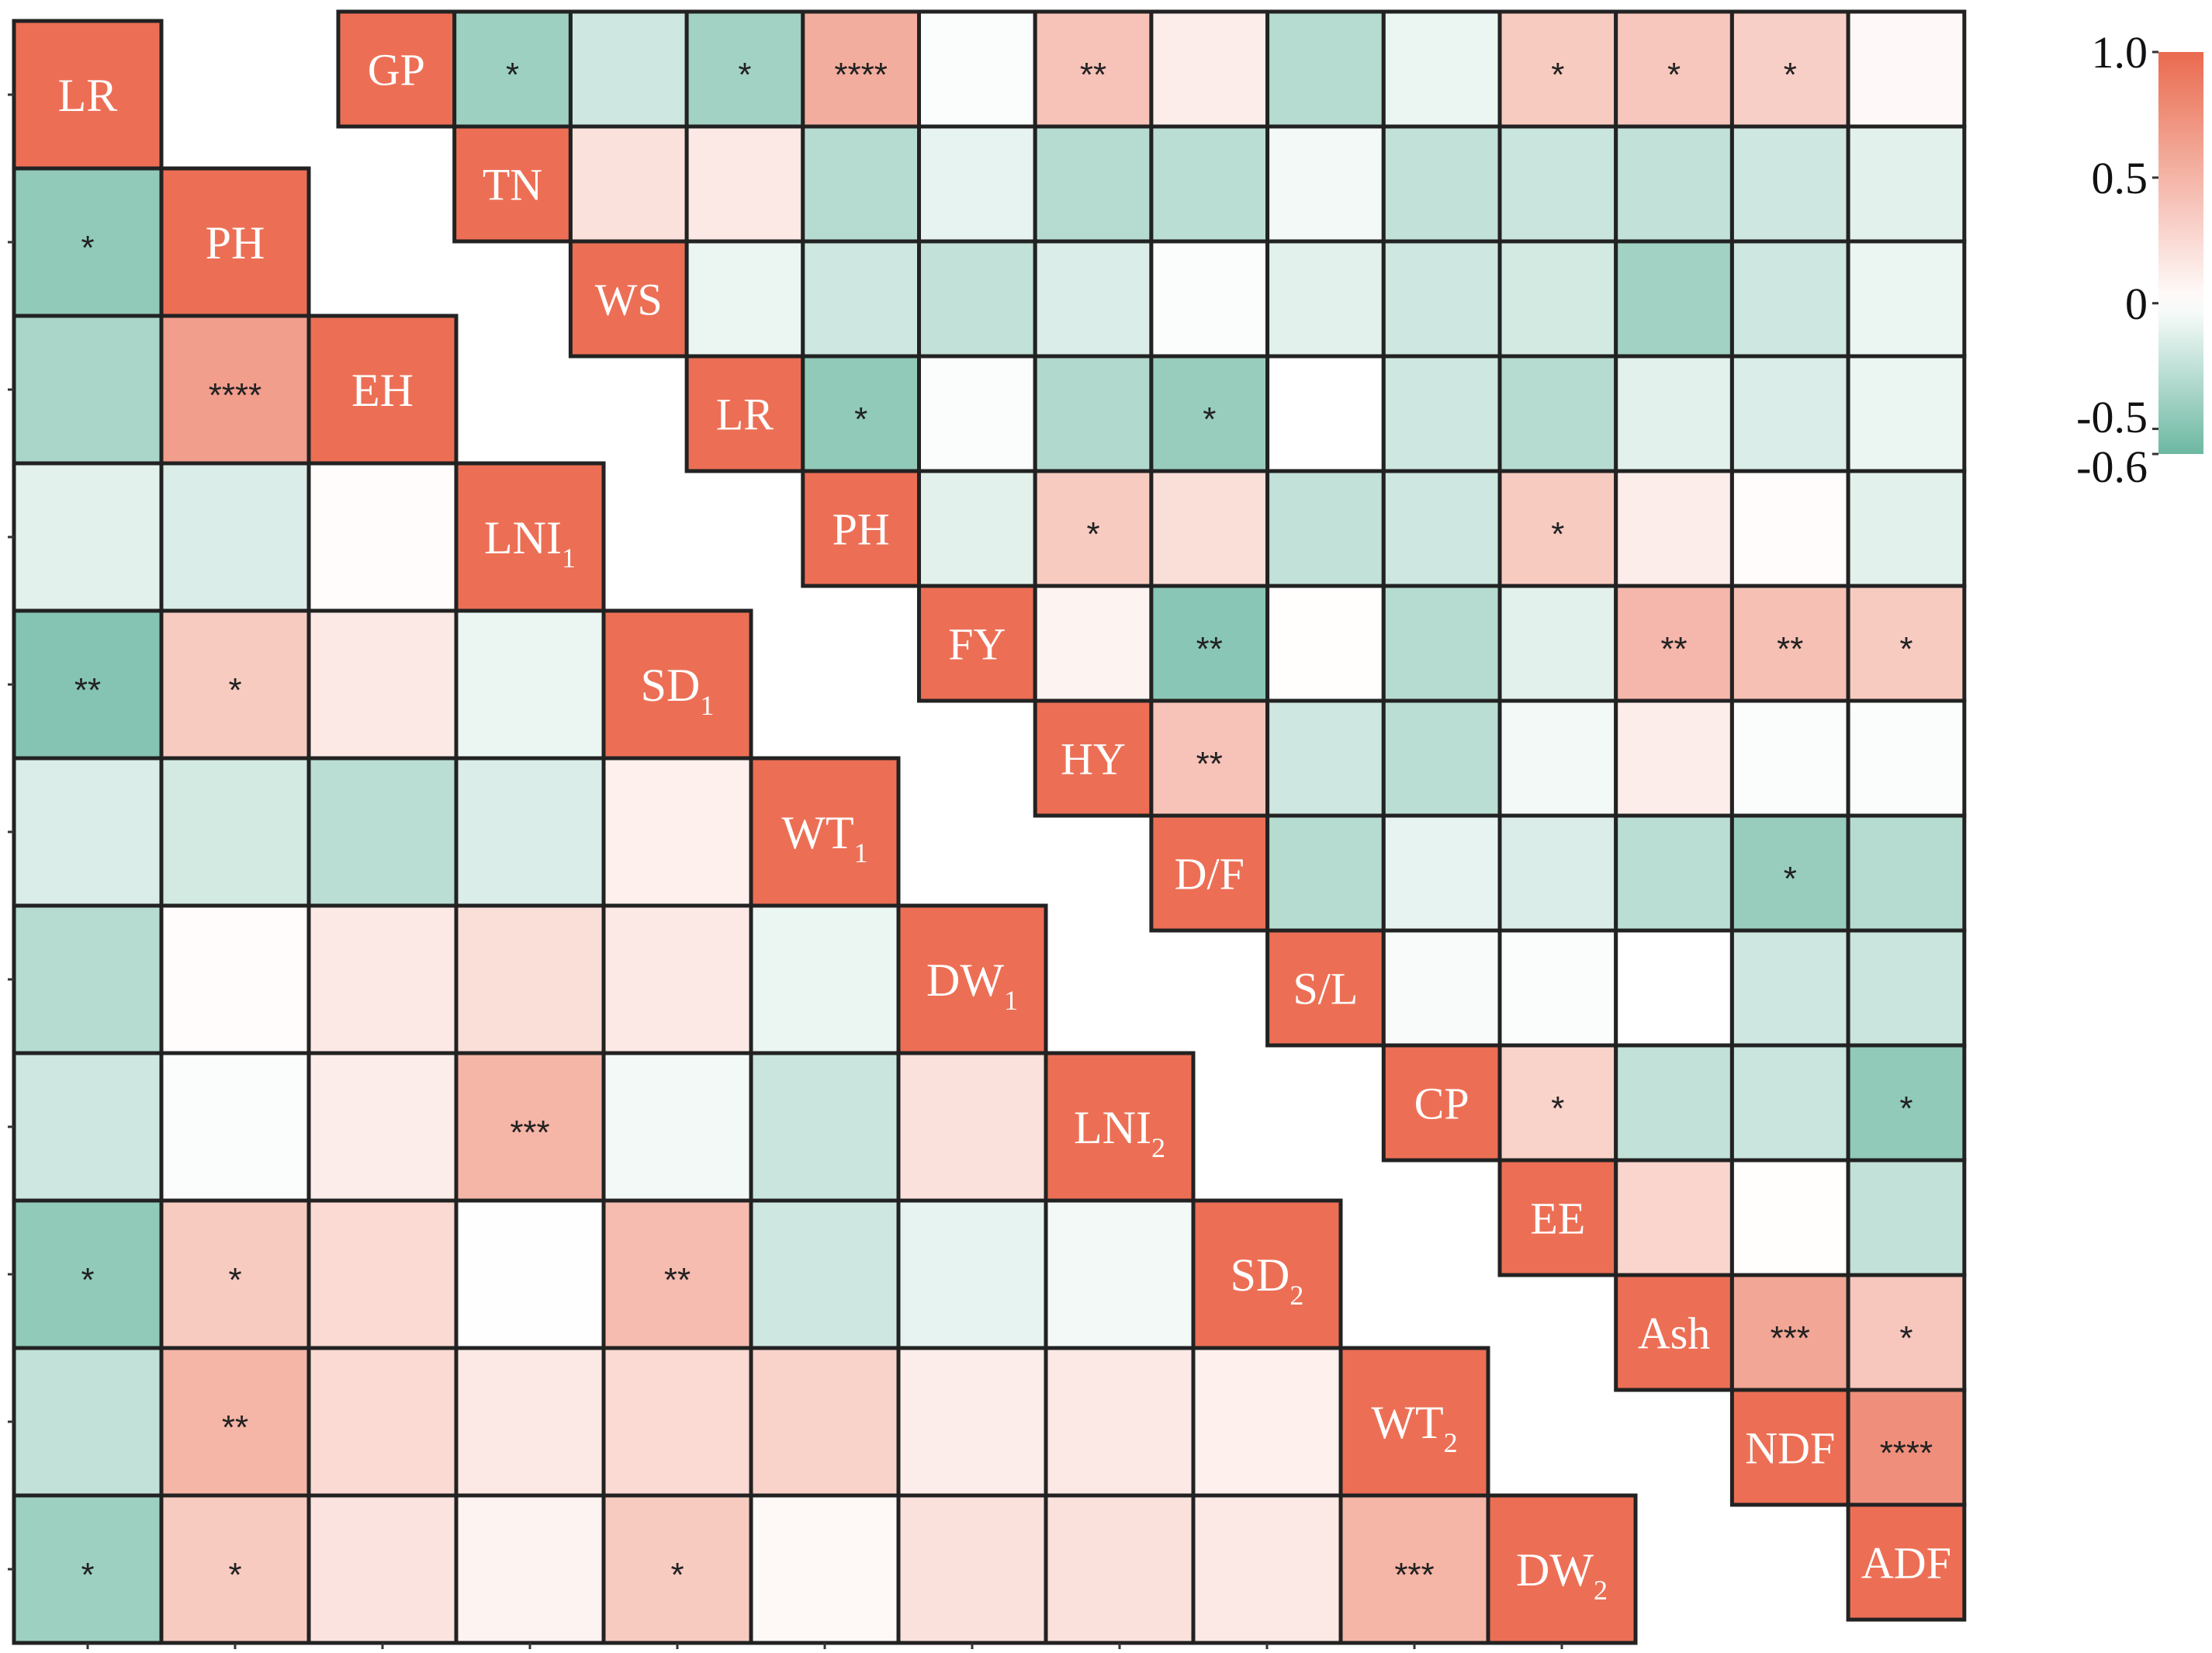 Image resolution: width=2212 pixels, height=1653 pixels. I want to click on variable-label: WS, so click(629, 299).